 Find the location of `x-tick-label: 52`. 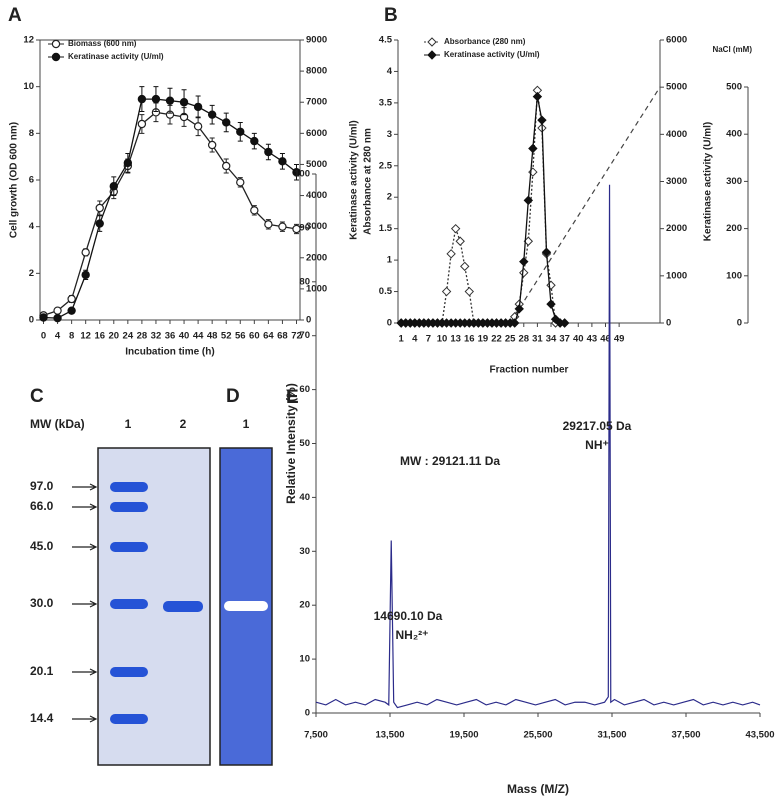

x-tick-label: 52 is located at coordinates (226, 336).